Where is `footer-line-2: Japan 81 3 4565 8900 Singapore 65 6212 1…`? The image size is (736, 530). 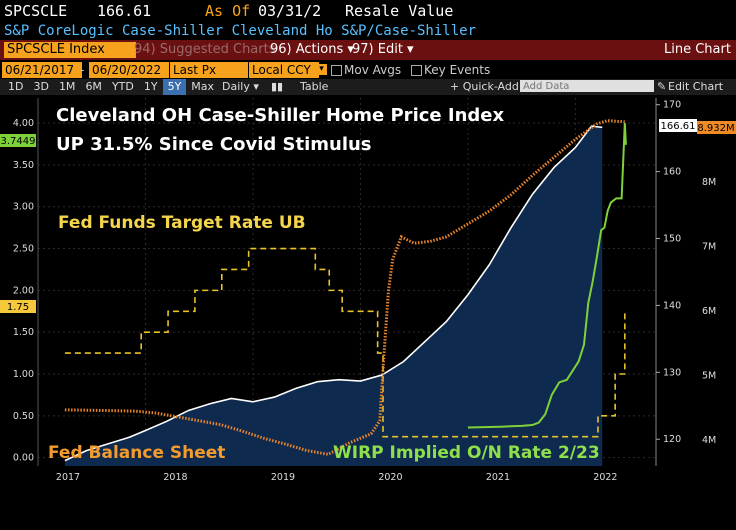
footer-line-2: Japan 81 3 4565 8900 Singapore 65 6212 1… is located at coordinates (316, 500).